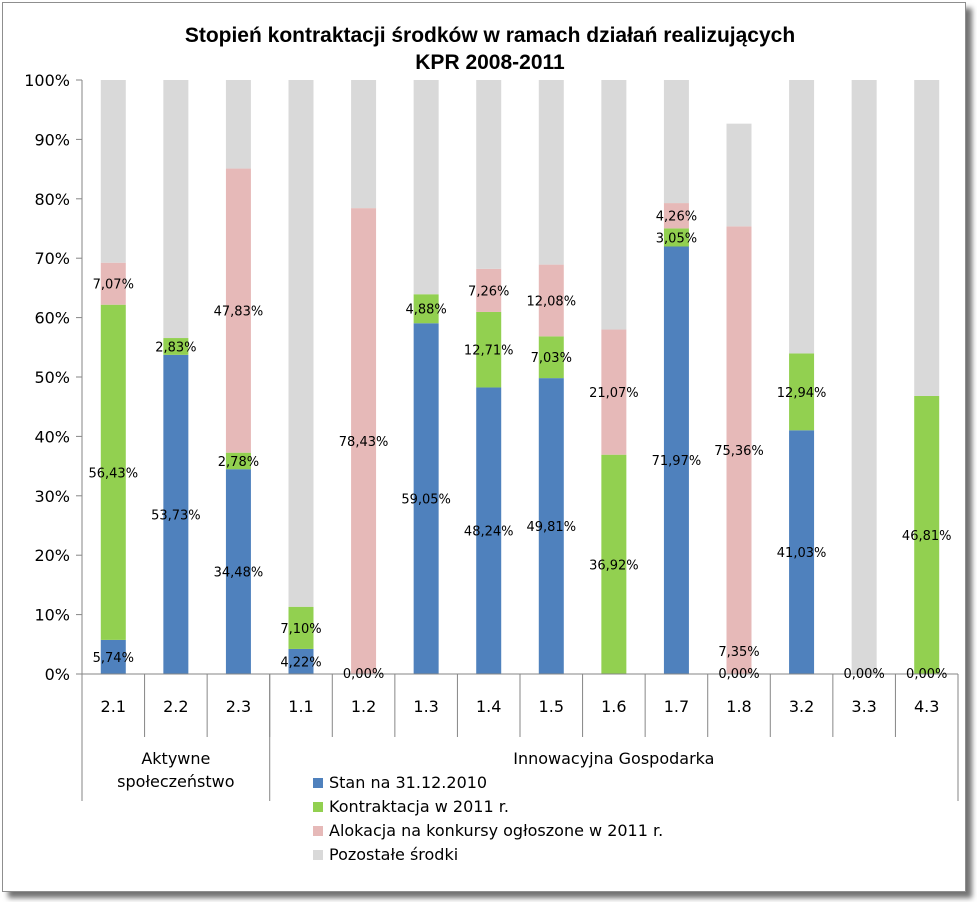  Describe the element at coordinates (676, 706) in the screenshot. I see `x-tick-label: 1.7` at that location.